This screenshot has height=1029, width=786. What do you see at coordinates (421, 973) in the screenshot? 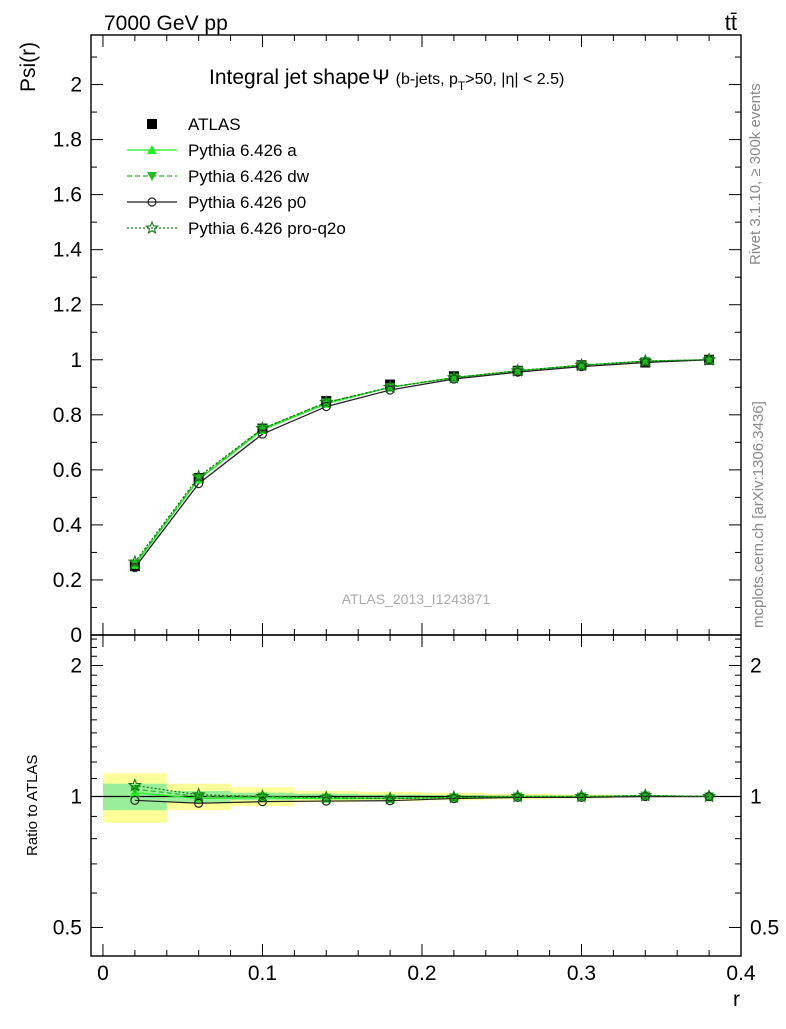
I see `x-tick-label: 0.2` at bounding box center [421, 973].